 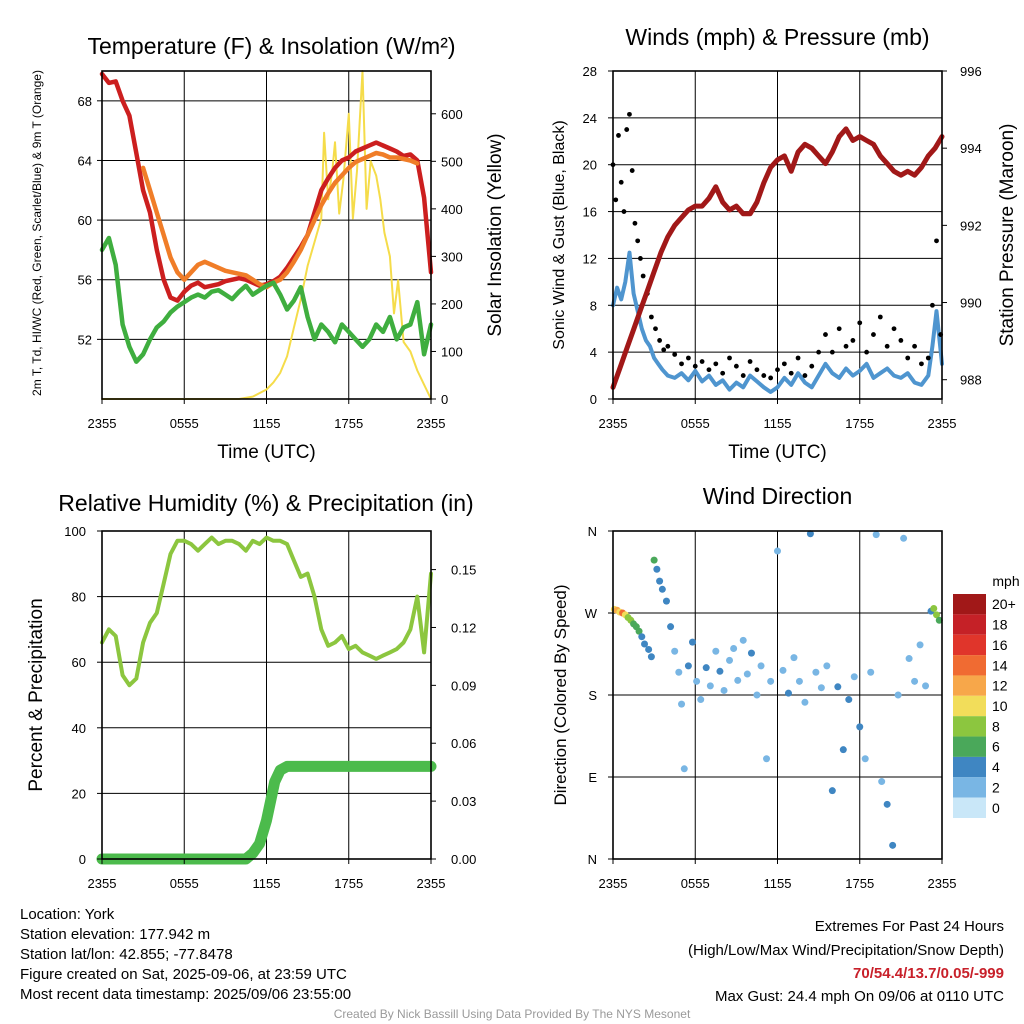 What do you see at coordinates (495, 234) in the screenshot?
I see `temperature-y2label: Solar Insolation (Yellow)` at bounding box center [495, 234].